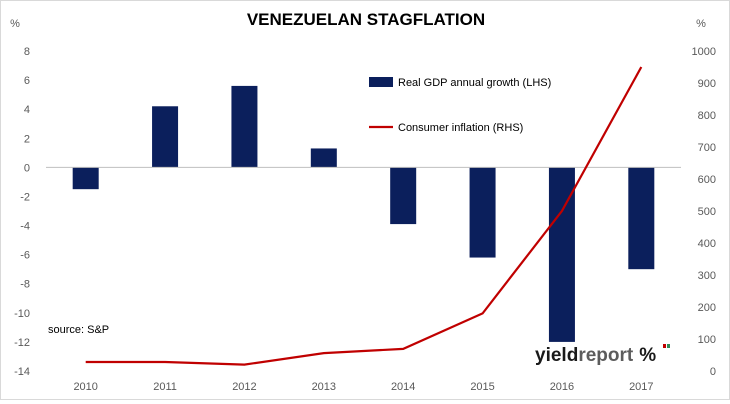 The width and height of the screenshot is (730, 404). What do you see at coordinates (25, 285) in the screenshot?
I see `left-tick-label: -8` at bounding box center [25, 285].